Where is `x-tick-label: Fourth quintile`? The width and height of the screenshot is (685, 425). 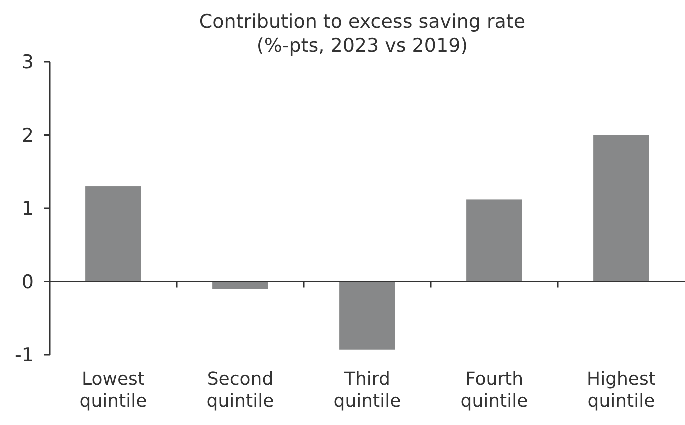
x-tick-label: Fourth quintile is located at coordinates (494, 390).